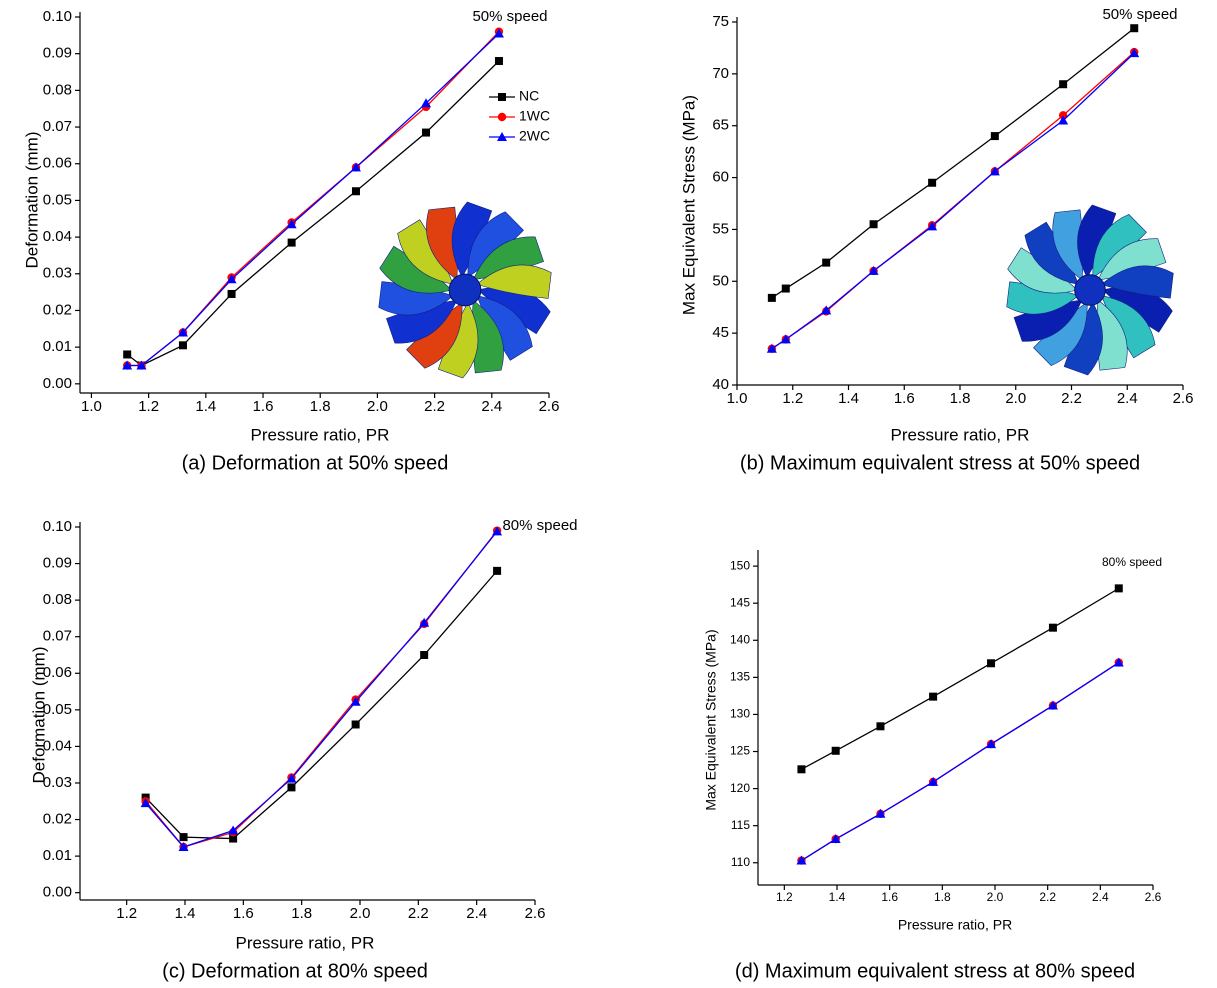 The width and height of the screenshot is (1217, 988). I want to click on y-tick-label: 0.06, so click(57, 672).